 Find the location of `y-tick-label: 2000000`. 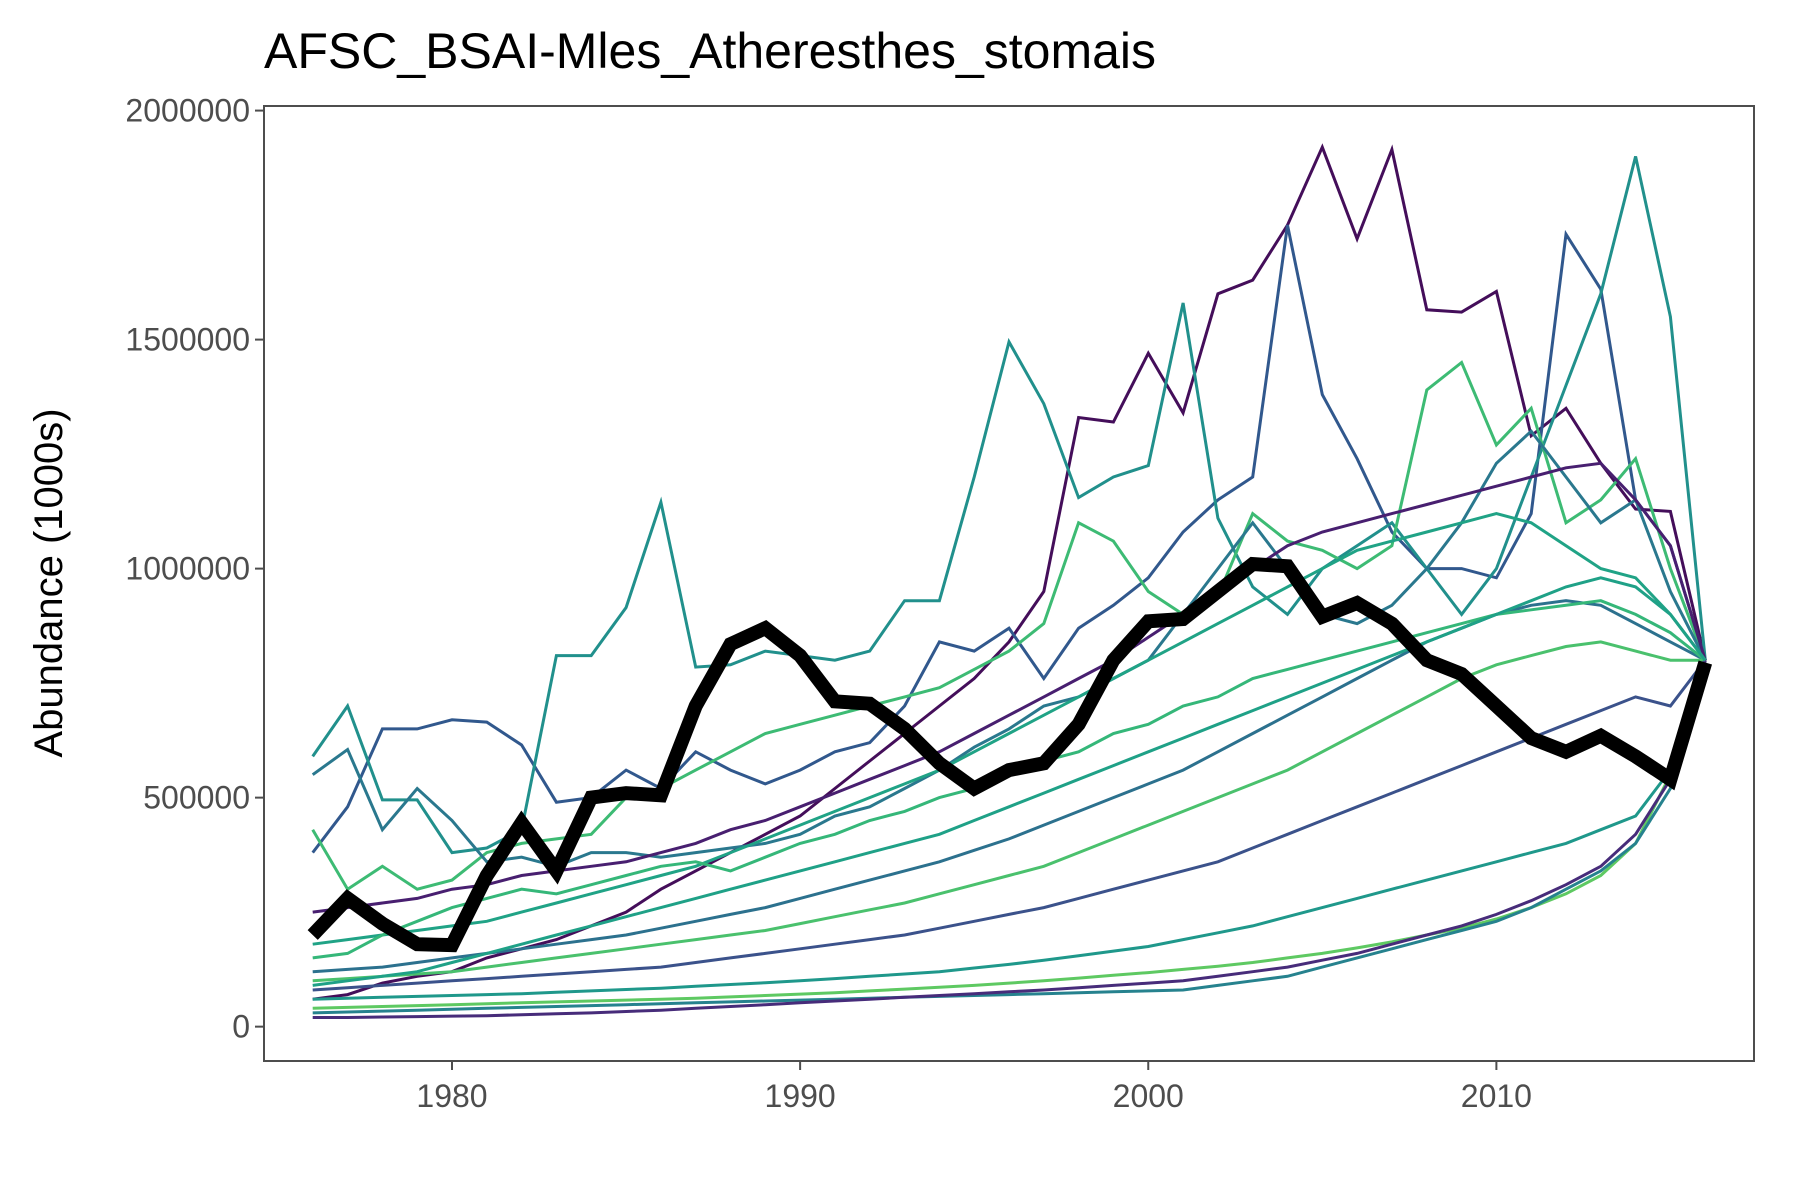

y-tick-label: 2000000 is located at coordinates (187, 111).